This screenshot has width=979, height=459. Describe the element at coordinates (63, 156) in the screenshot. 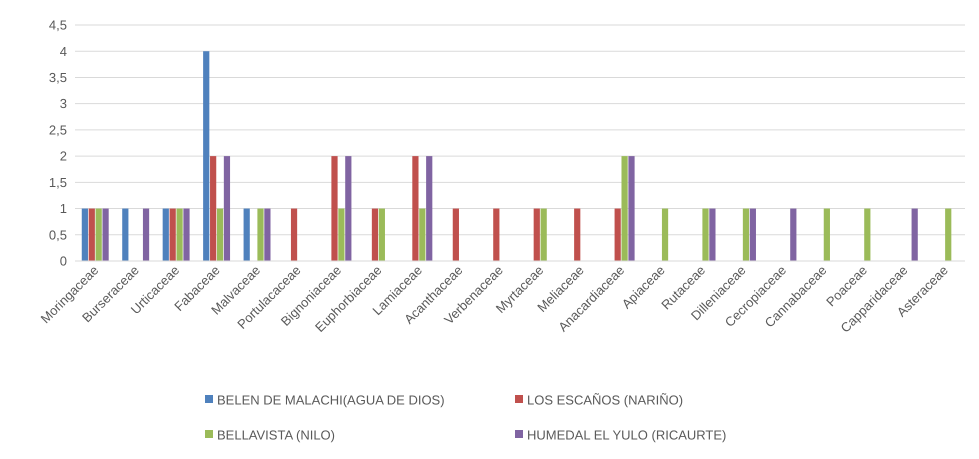

I see `y-tick-label: 2` at that location.